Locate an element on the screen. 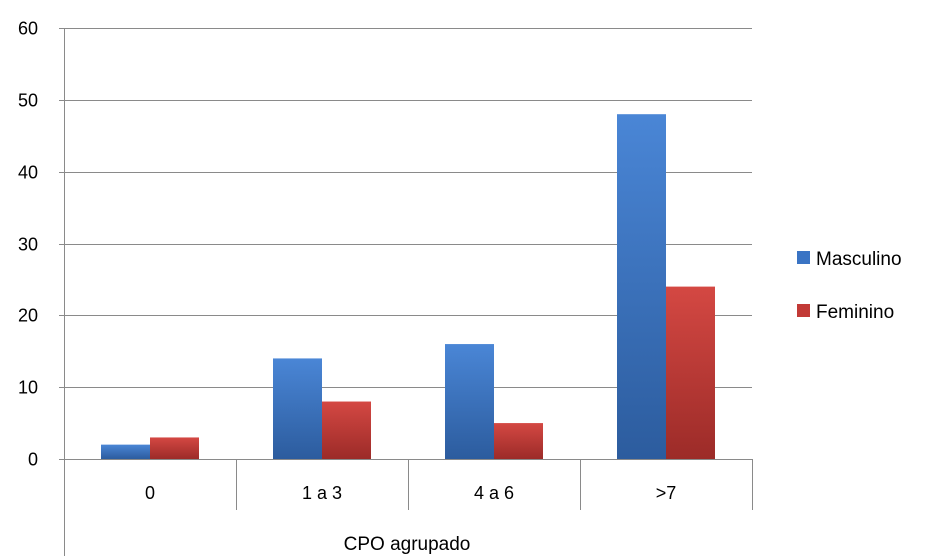 Image resolution: width=930 pixels, height=556 pixels. legend: Masculino Feminino is located at coordinates (849, 286).